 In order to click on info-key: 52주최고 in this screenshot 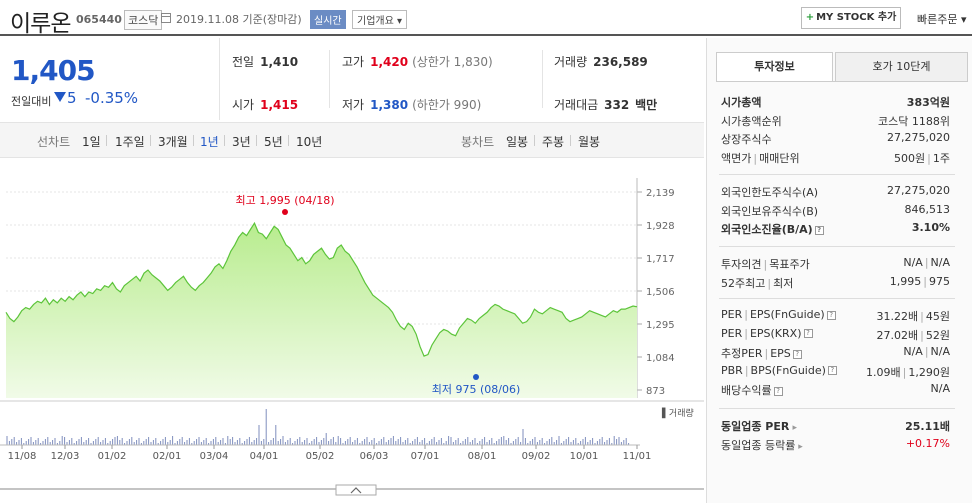, I will do `click(743, 283)`.